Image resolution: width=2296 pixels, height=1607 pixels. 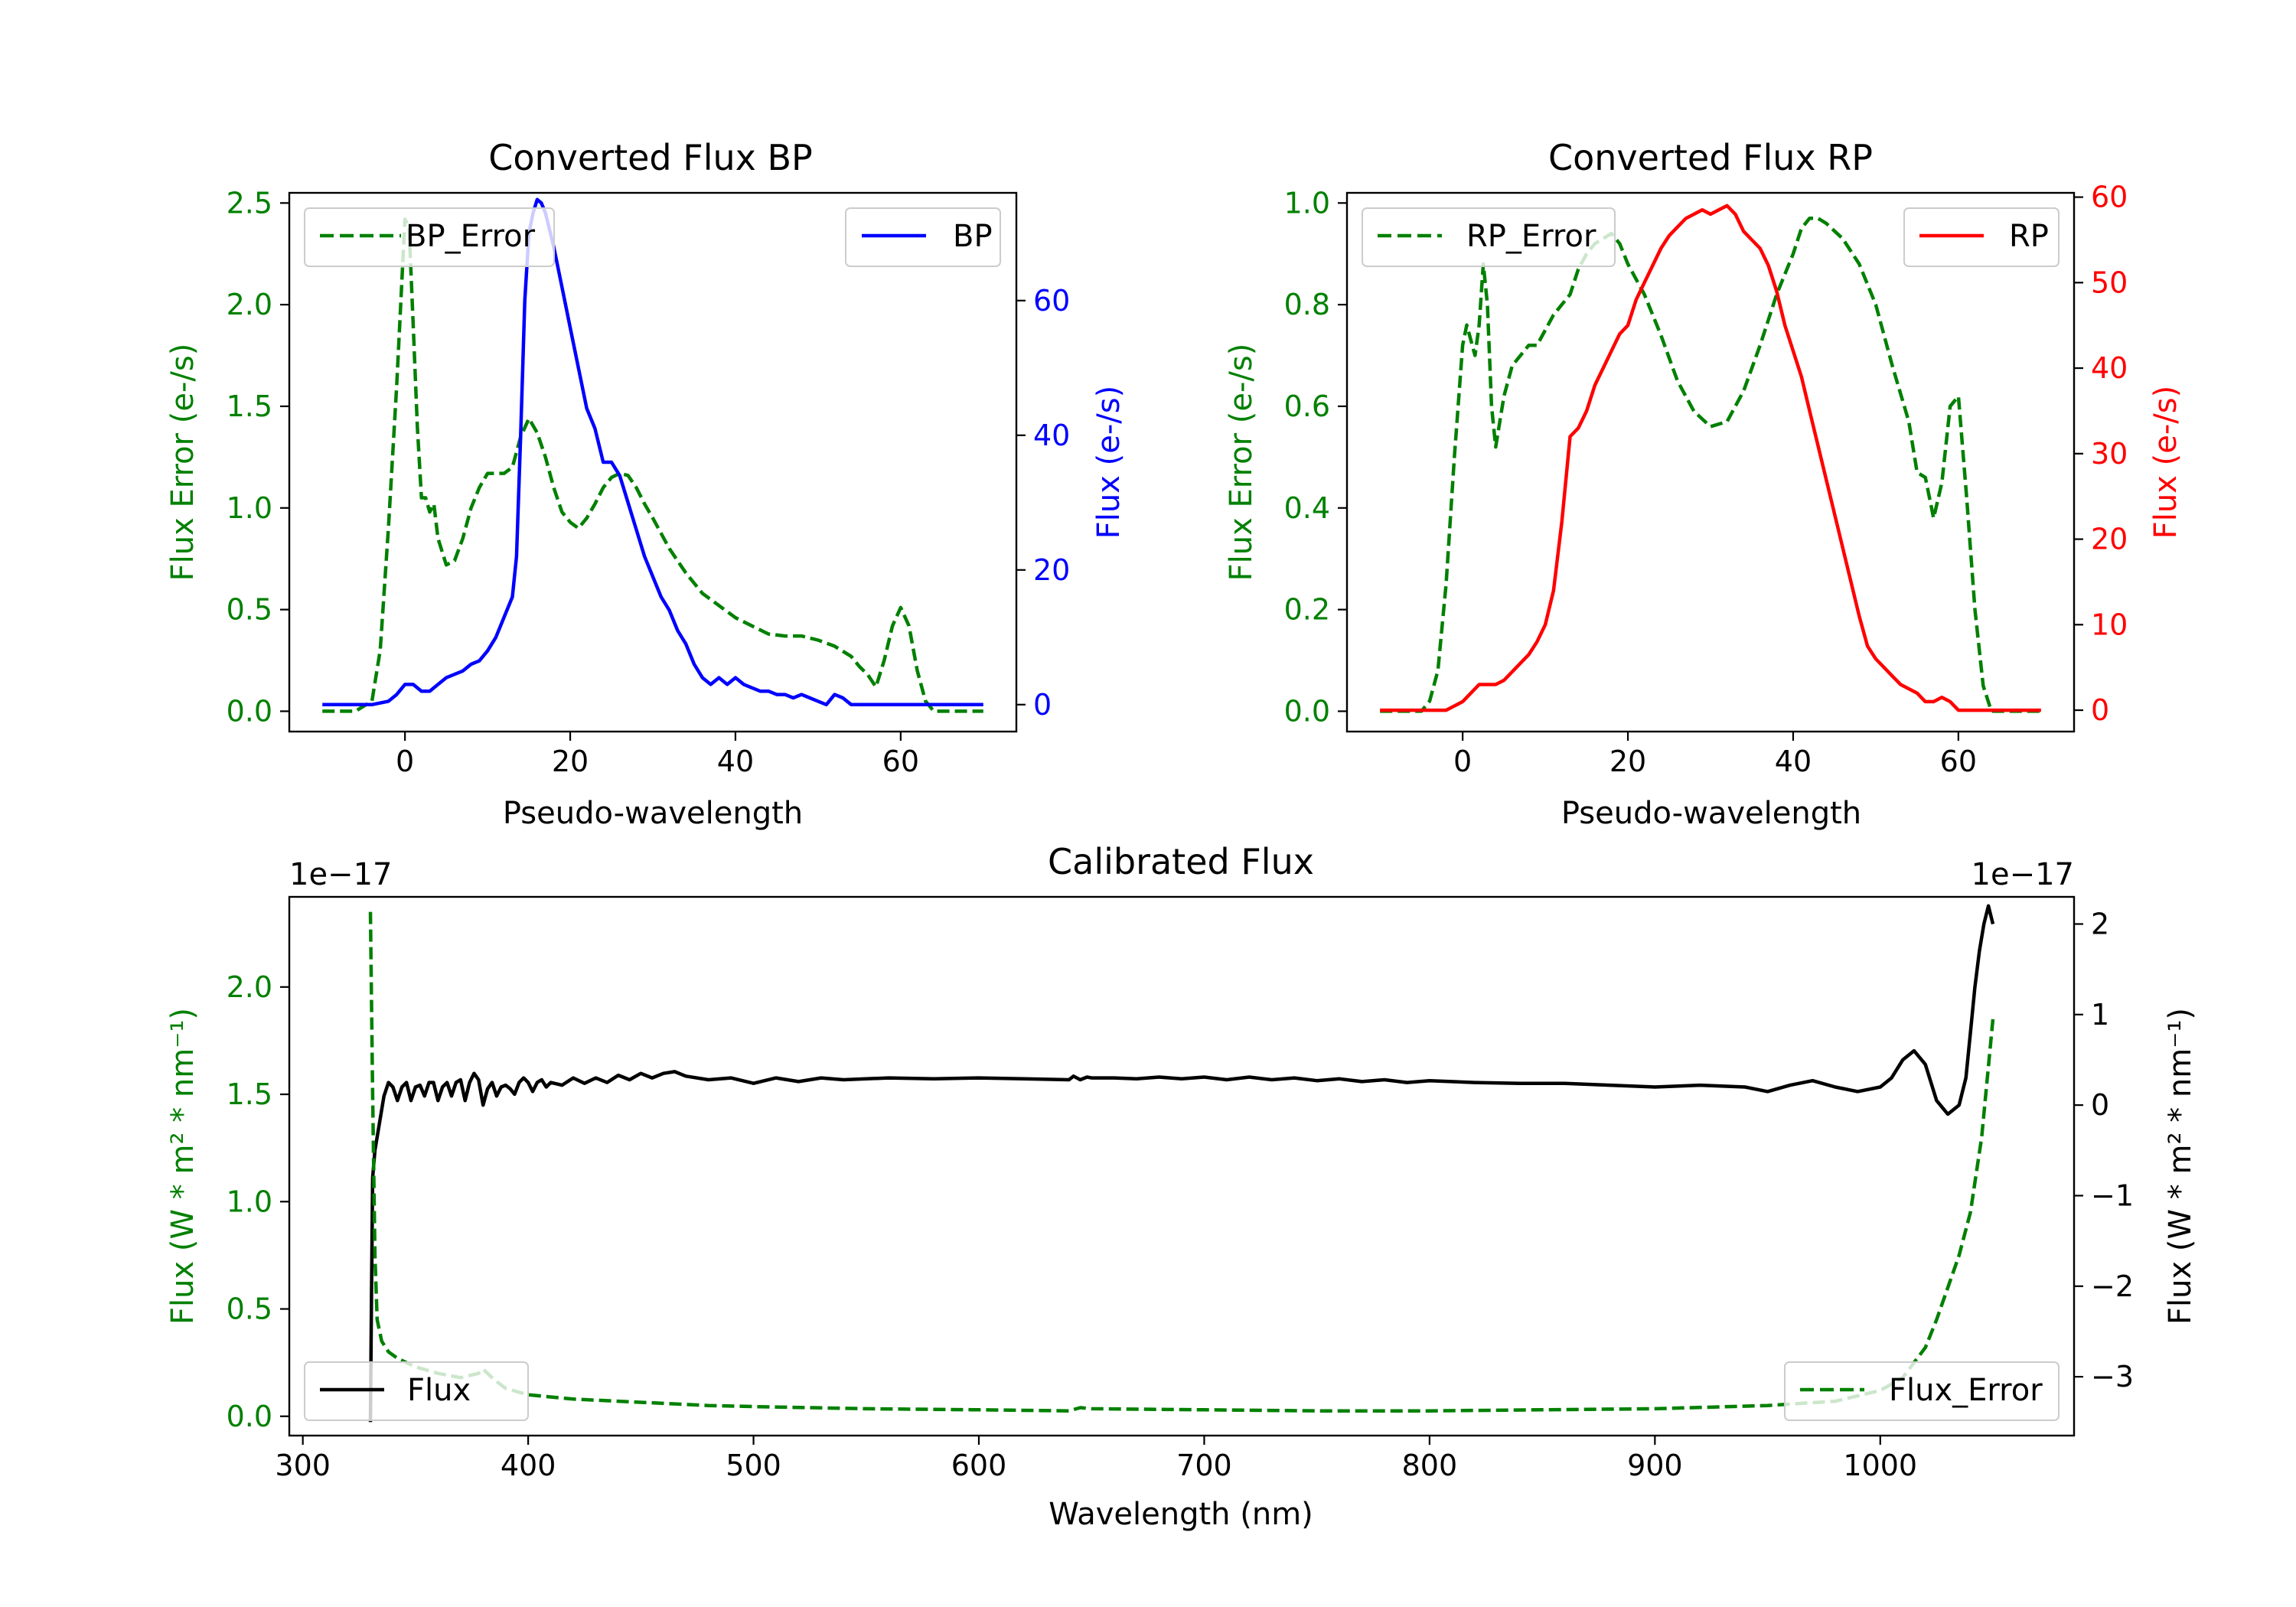 I want to click on rp-left-axis-ticks: 0.0 0.2 0.4 0.6 0.8 1.0, so click(x=1315, y=457).